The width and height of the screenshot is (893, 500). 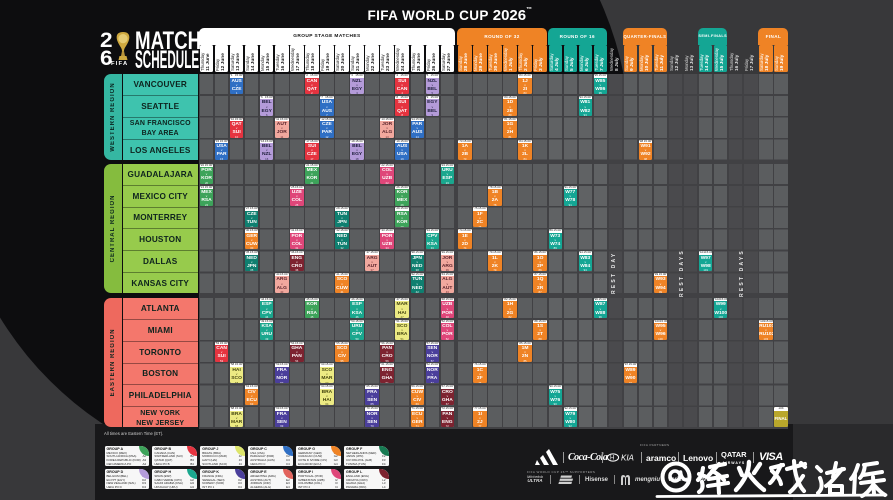 What do you see at coordinates (612, 459) in the screenshot?
I see `svg-text: H` at bounding box center [612, 459].